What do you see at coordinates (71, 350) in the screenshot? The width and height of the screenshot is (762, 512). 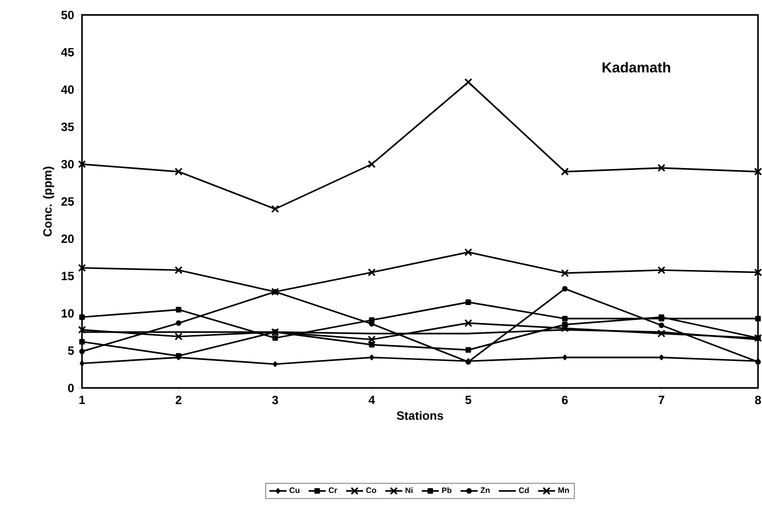 I see `y-tick-label: 5` at bounding box center [71, 350].